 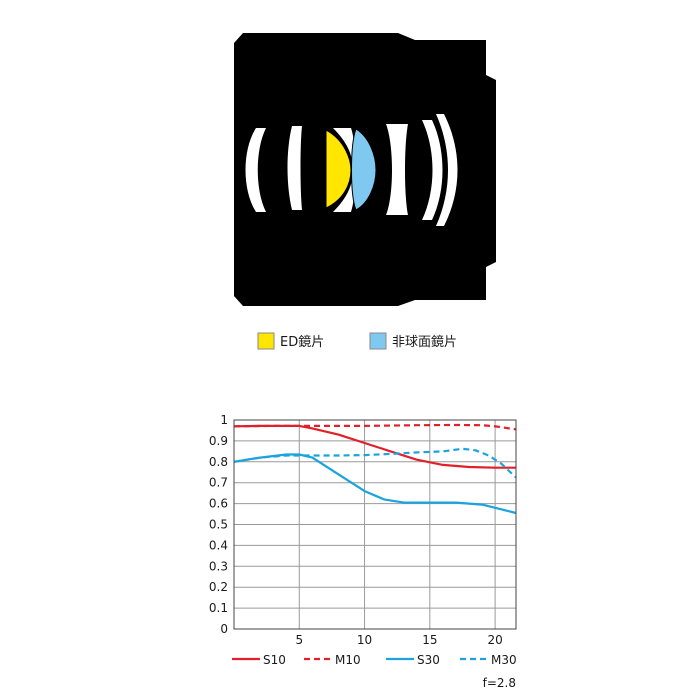 I want to click on series-line-s10, so click(x=374, y=446).